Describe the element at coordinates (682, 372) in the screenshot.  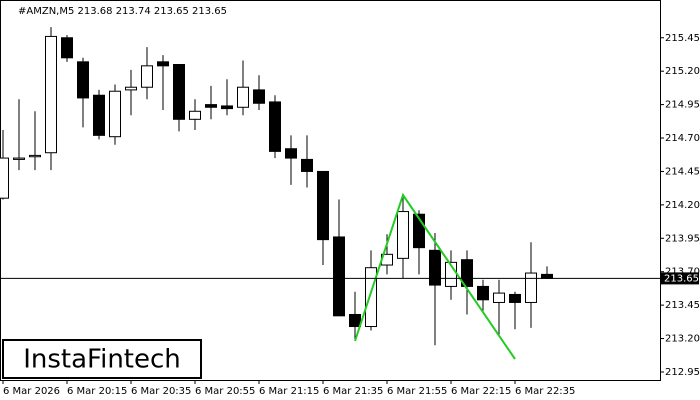
I see `y-tick-label: 212.95` at that location.